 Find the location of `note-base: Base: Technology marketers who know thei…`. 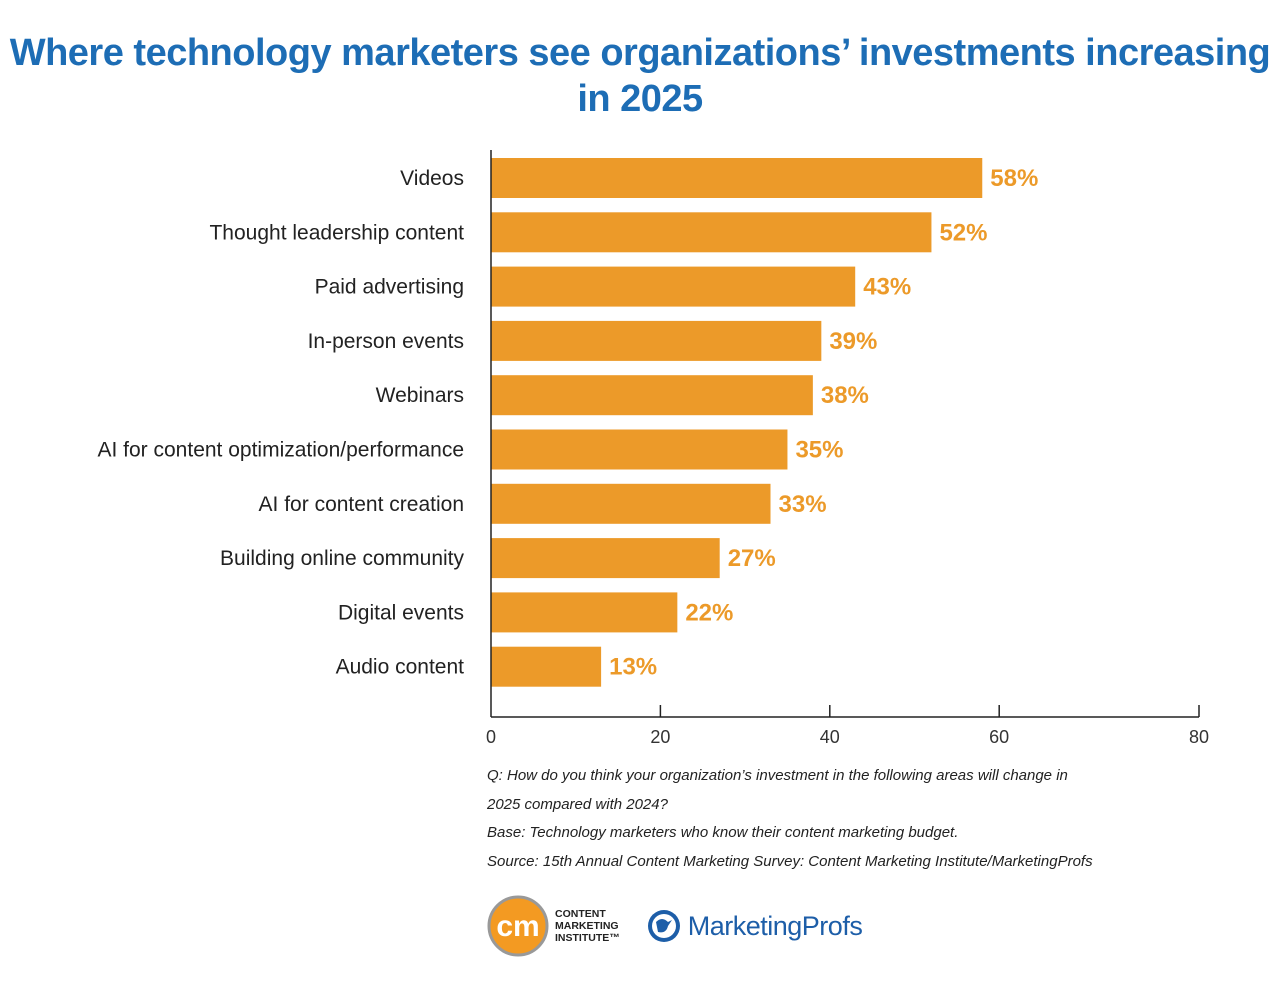

note-base: Base: Technology marketers who know thei… is located at coordinates (723, 832).